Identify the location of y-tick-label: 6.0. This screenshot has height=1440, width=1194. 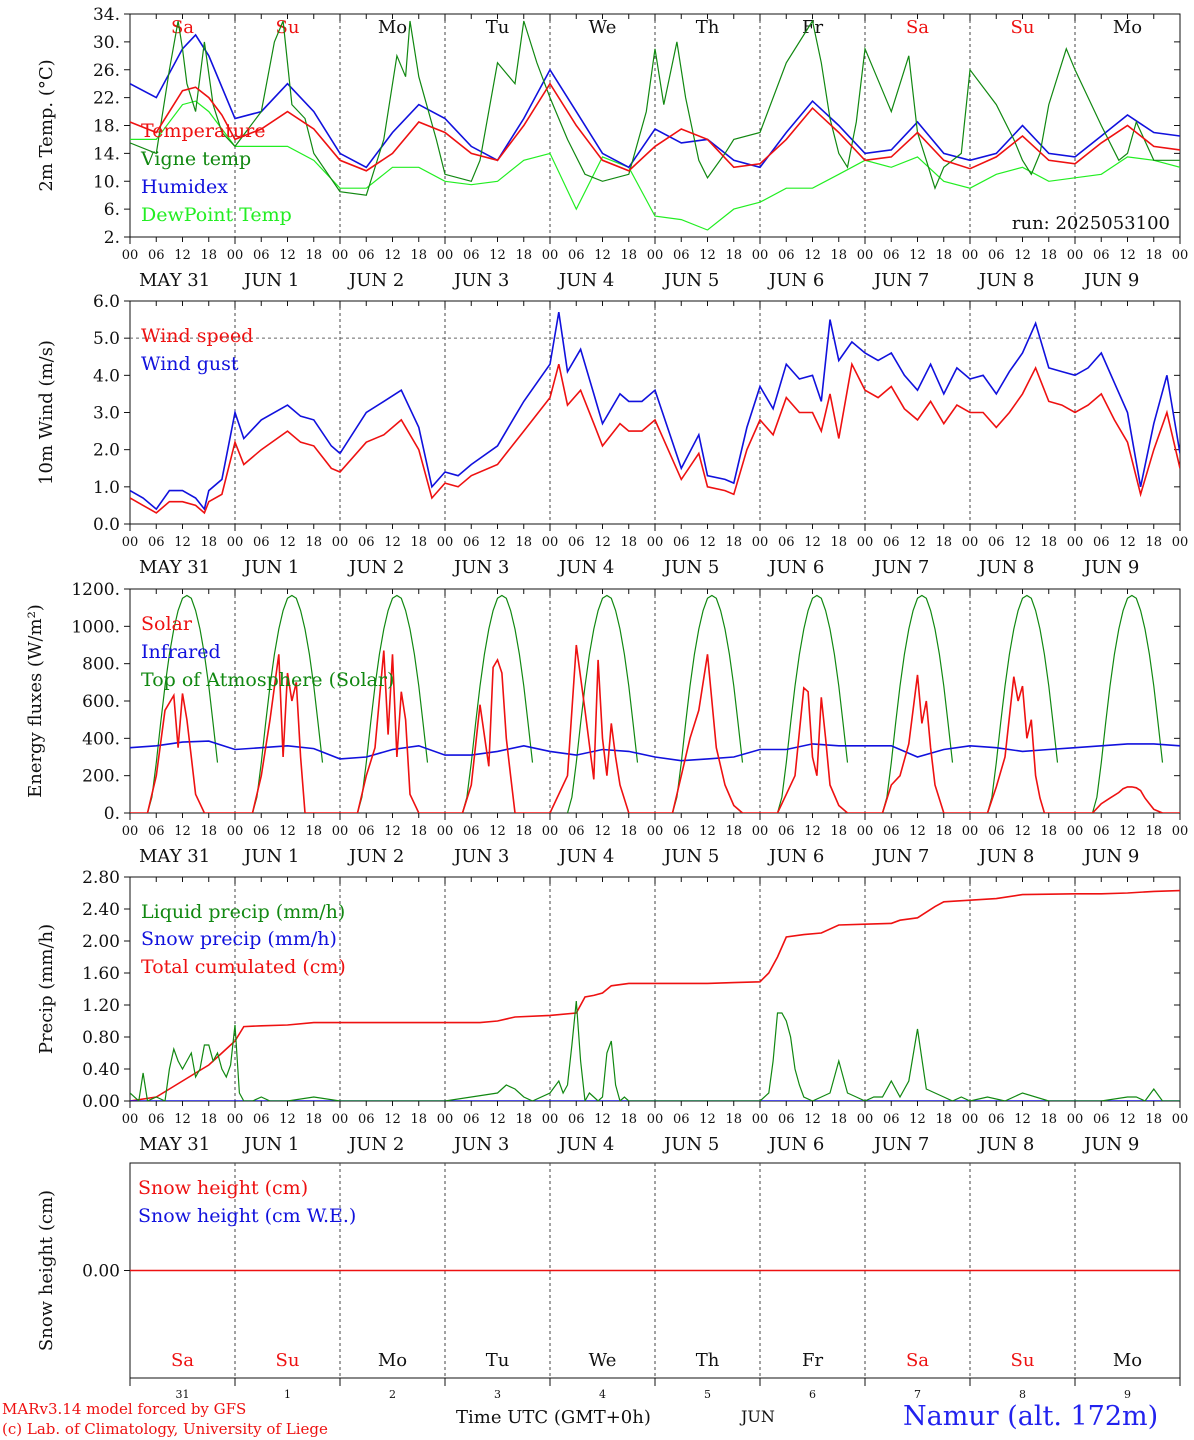
(106, 302).